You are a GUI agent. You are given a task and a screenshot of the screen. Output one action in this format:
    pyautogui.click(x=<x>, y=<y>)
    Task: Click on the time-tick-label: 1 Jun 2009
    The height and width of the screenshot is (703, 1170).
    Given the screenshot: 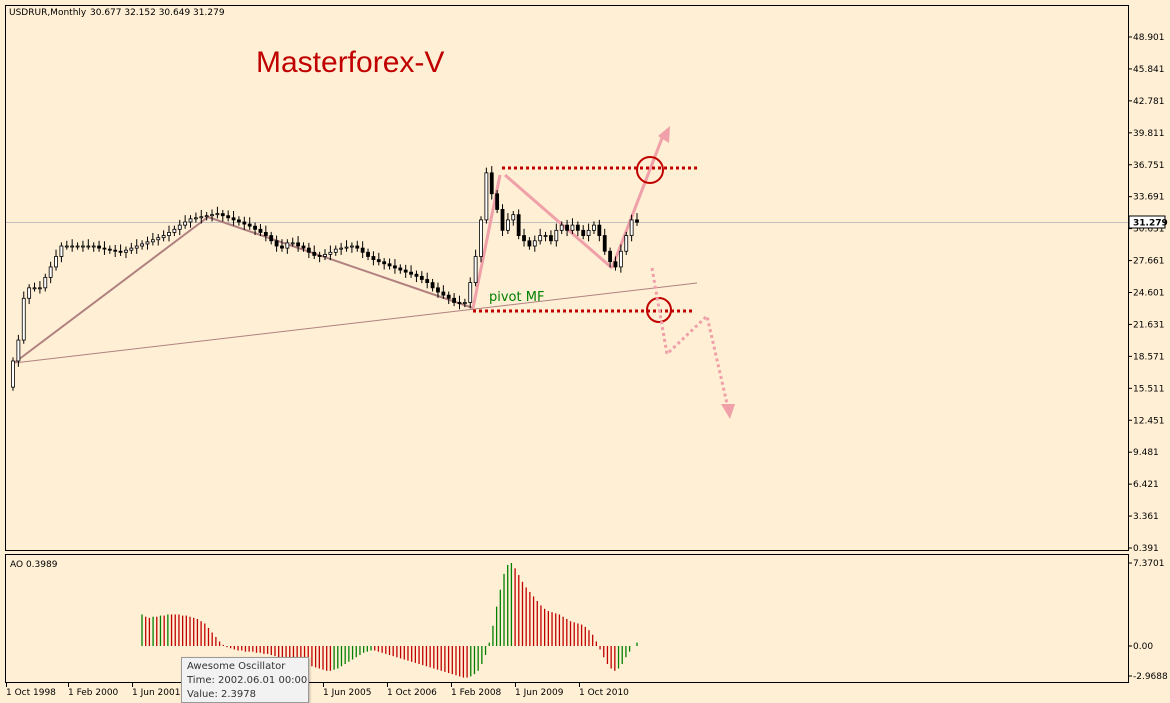 What is the action you would take?
    pyautogui.click(x=539, y=693)
    